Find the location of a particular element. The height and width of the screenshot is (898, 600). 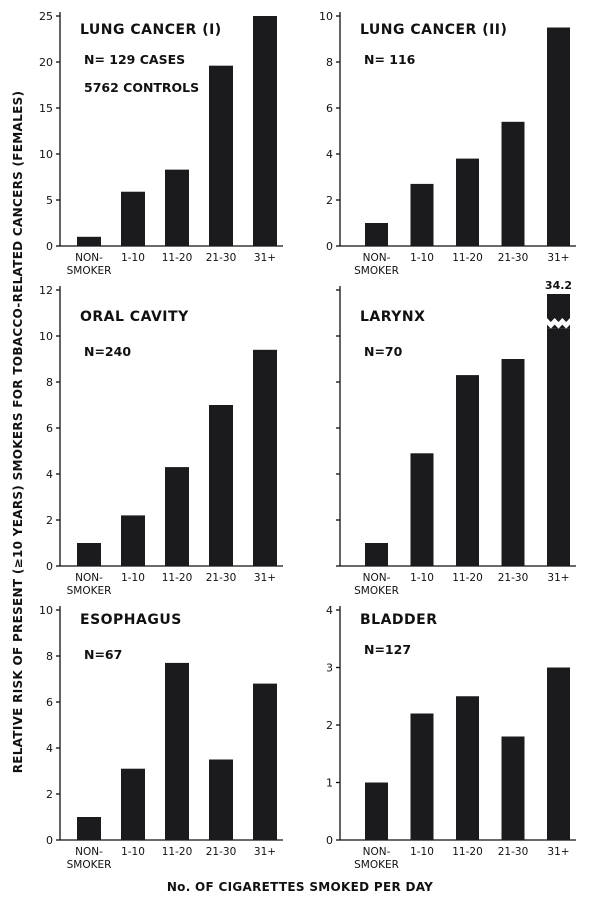

y-tick-label: 1 is located at coordinates (329, 783).